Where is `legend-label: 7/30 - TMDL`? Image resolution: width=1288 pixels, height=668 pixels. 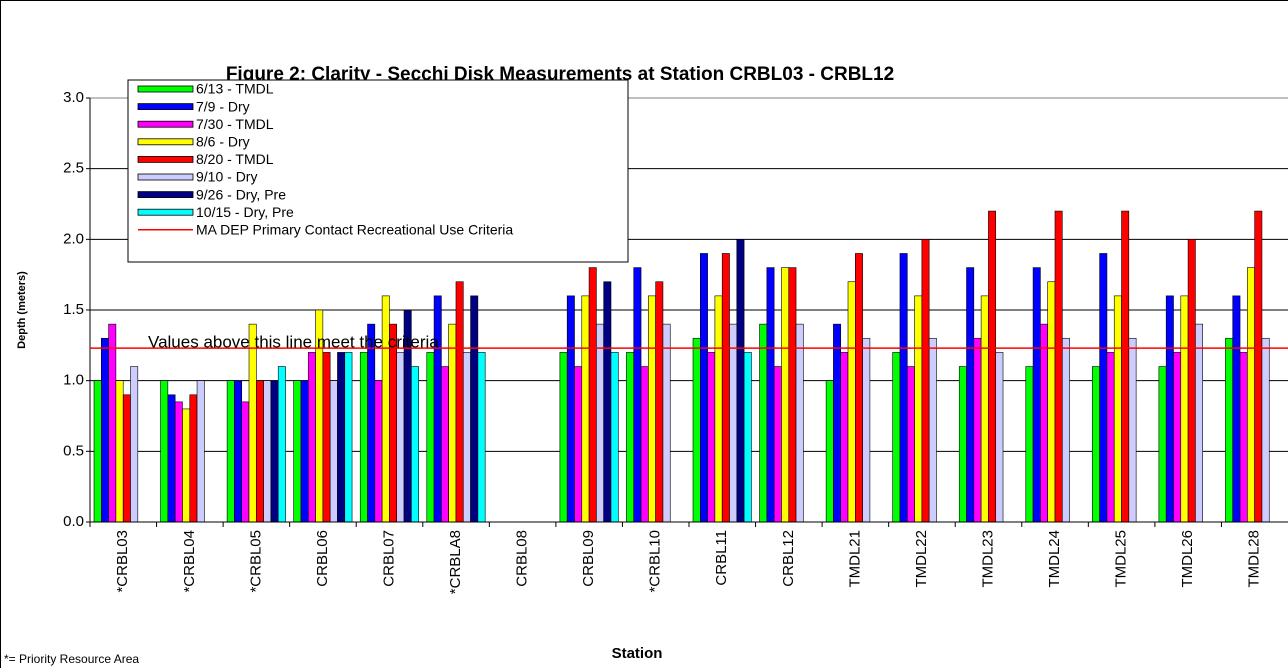 legend-label: 7/30 - TMDL is located at coordinates (235, 124).